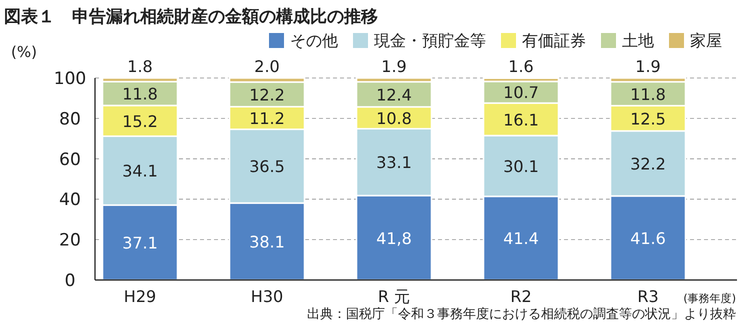 This screenshot has width=739, height=325. What do you see at coordinates (394, 238) in the screenshot?
I see `data-label: 41,8` at bounding box center [394, 238].